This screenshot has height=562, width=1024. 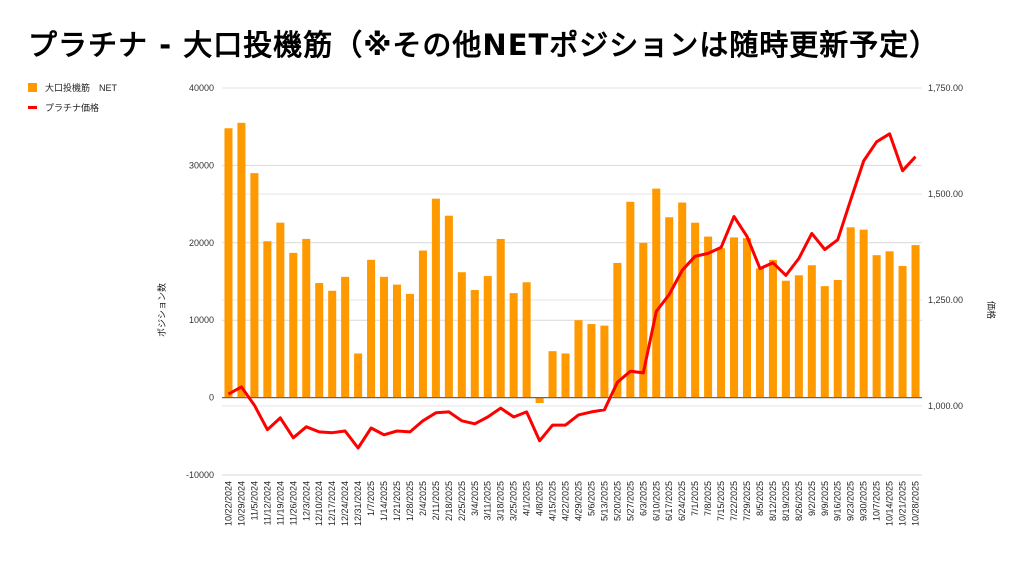 What do you see at coordinates (527, 498) in the screenshot?
I see `x-tick-label: 4/1/2025` at bounding box center [527, 498].